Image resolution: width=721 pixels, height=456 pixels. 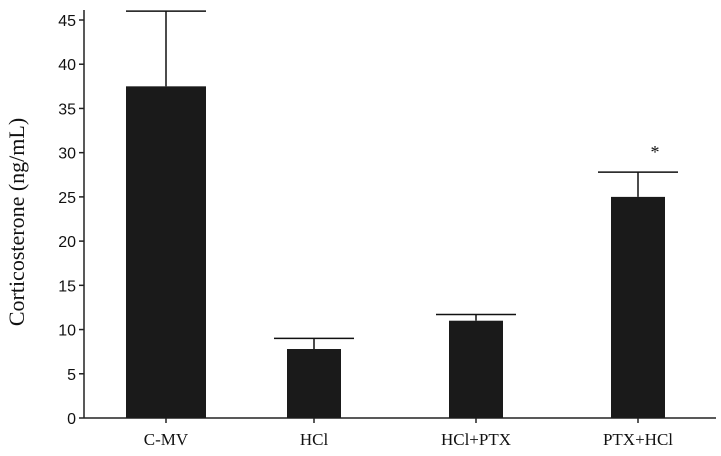 I want to click on y-tick-label: 20, so click(x=67, y=242).